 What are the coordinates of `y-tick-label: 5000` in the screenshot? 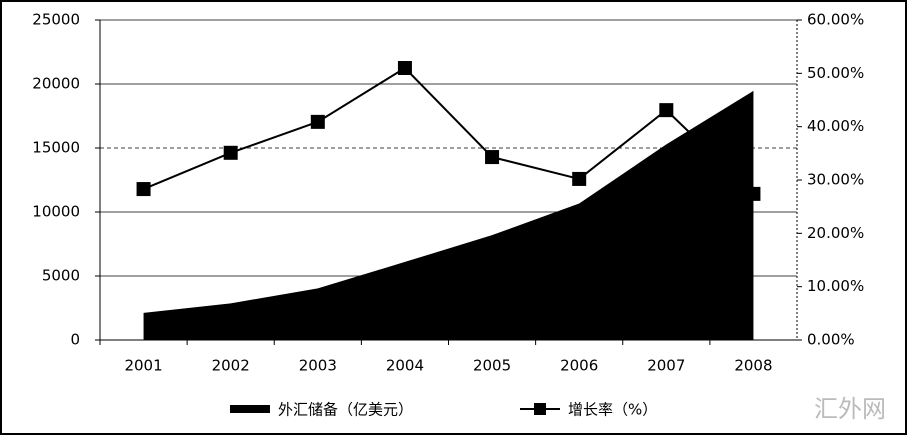 It's located at (61, 276).